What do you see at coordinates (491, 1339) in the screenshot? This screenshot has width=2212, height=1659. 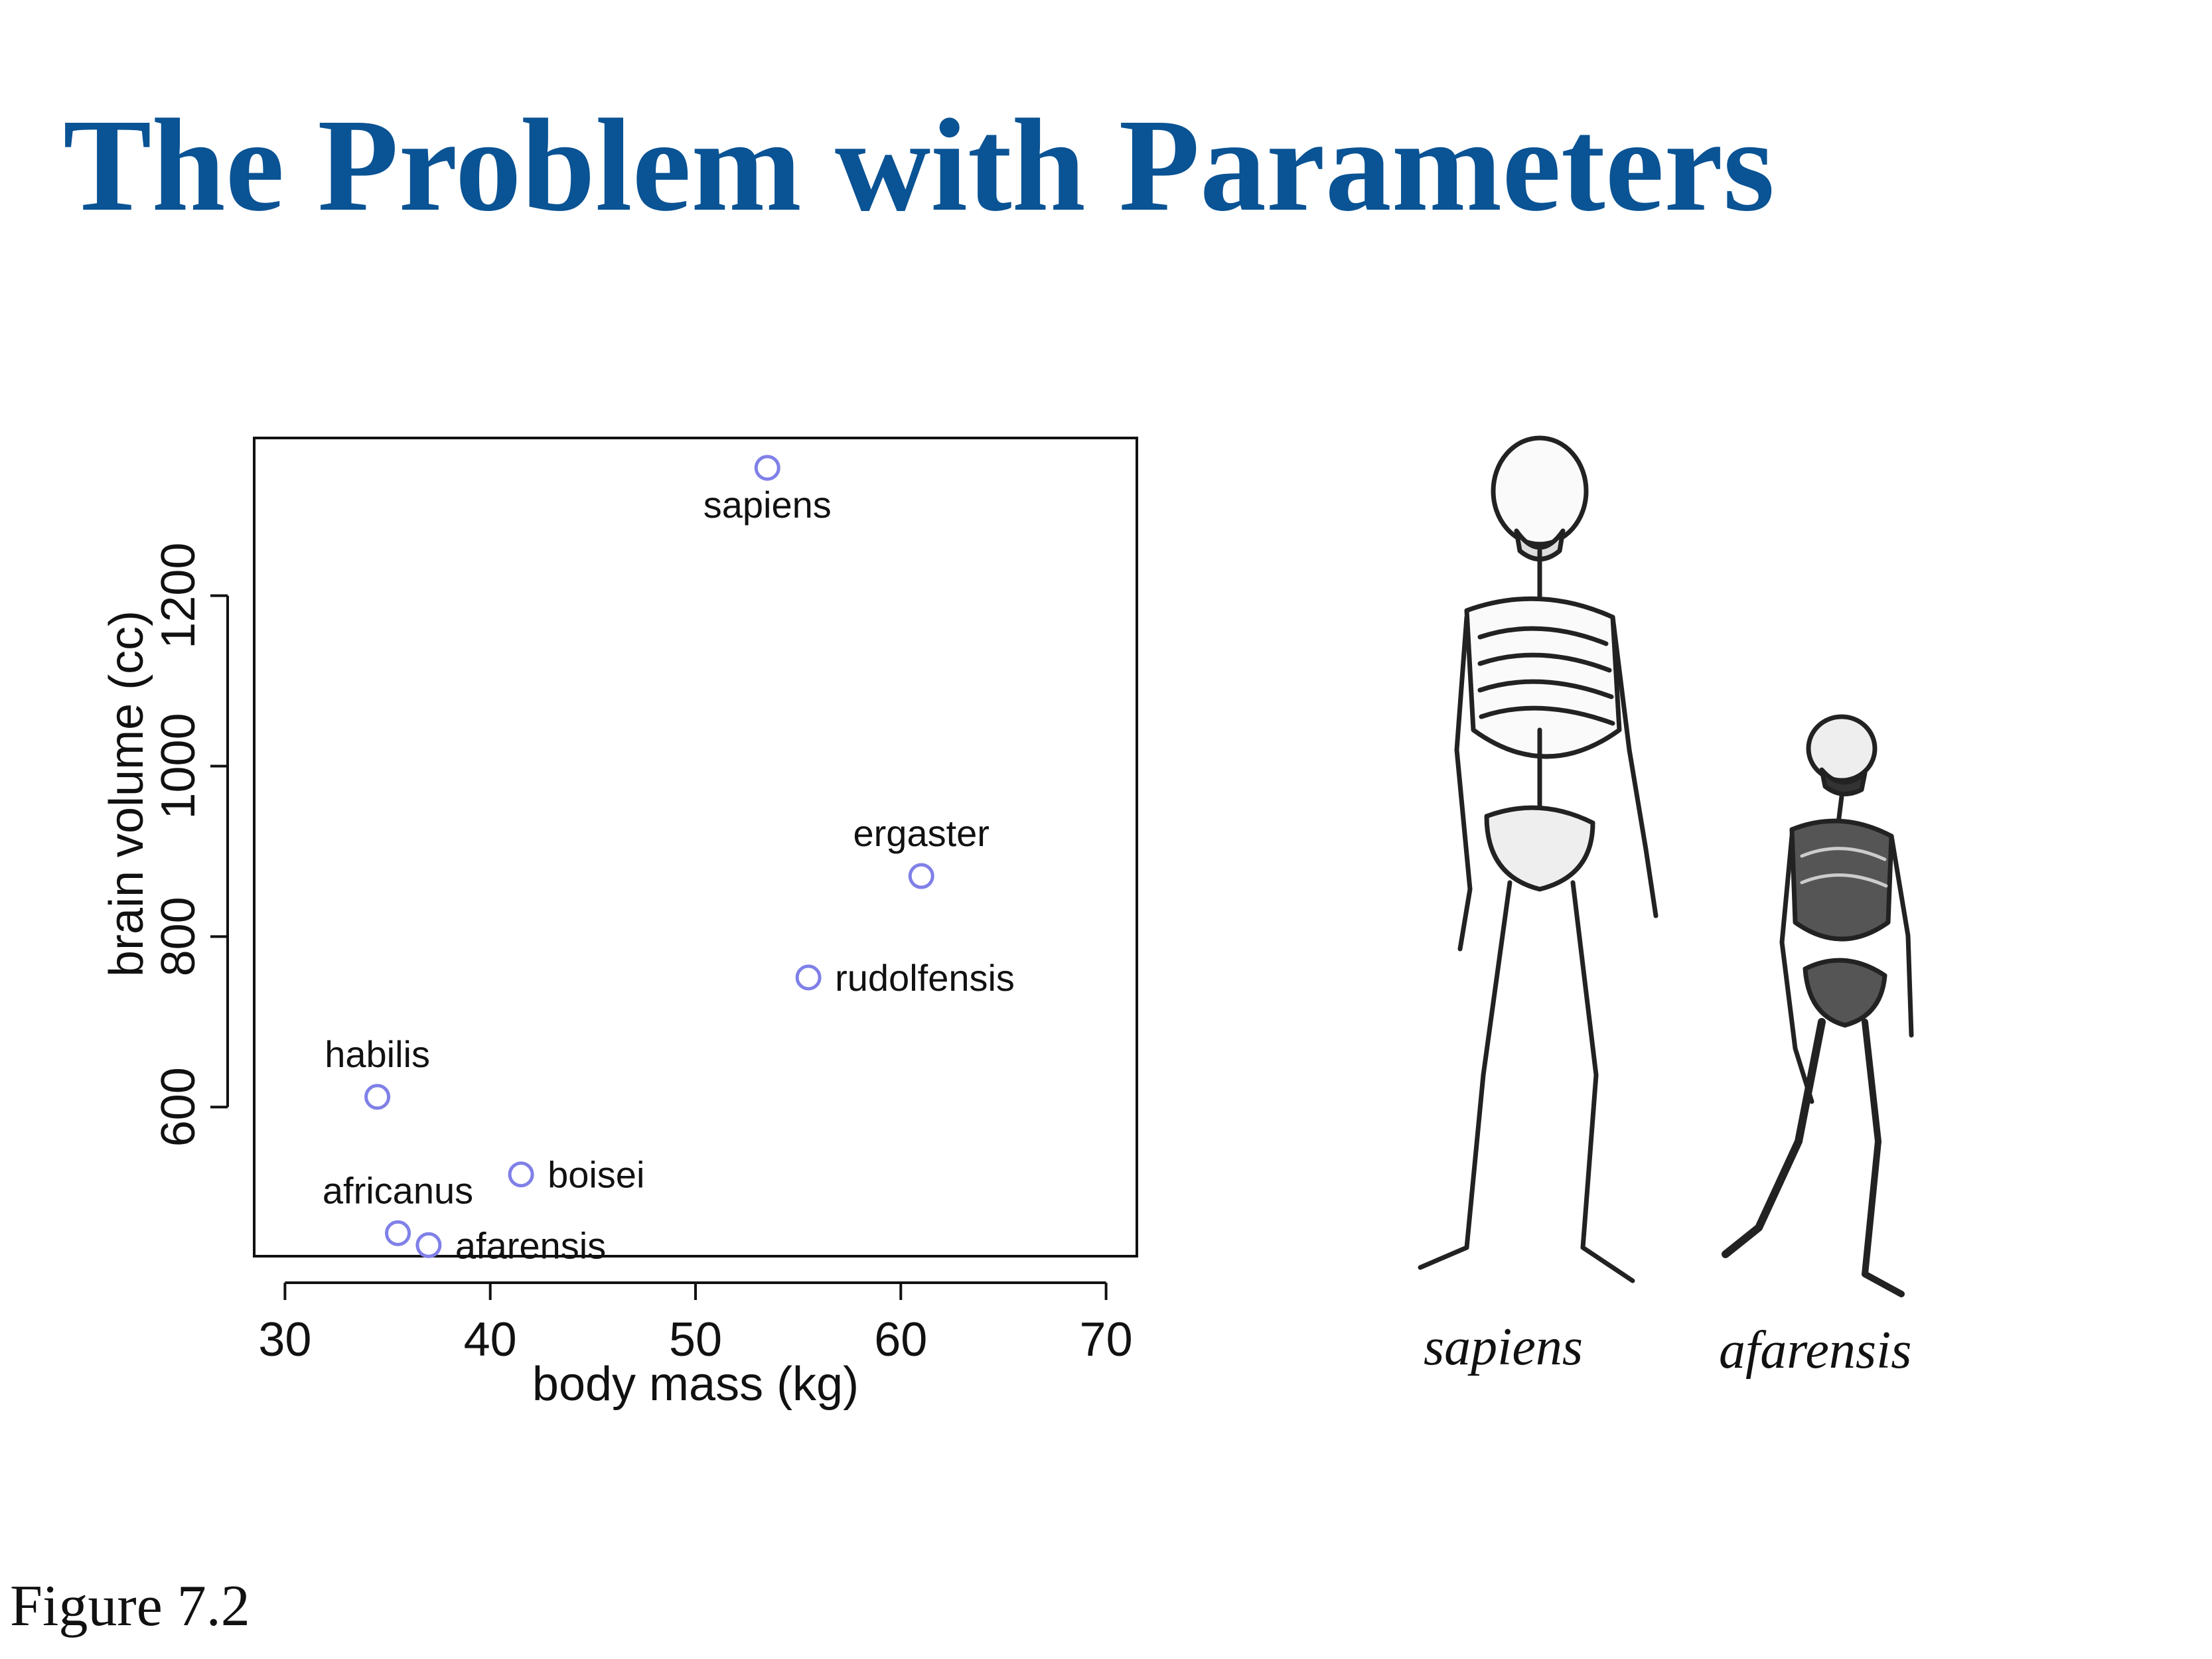 I see `x-tick-label: 40` at bounding box center [491, 1339].